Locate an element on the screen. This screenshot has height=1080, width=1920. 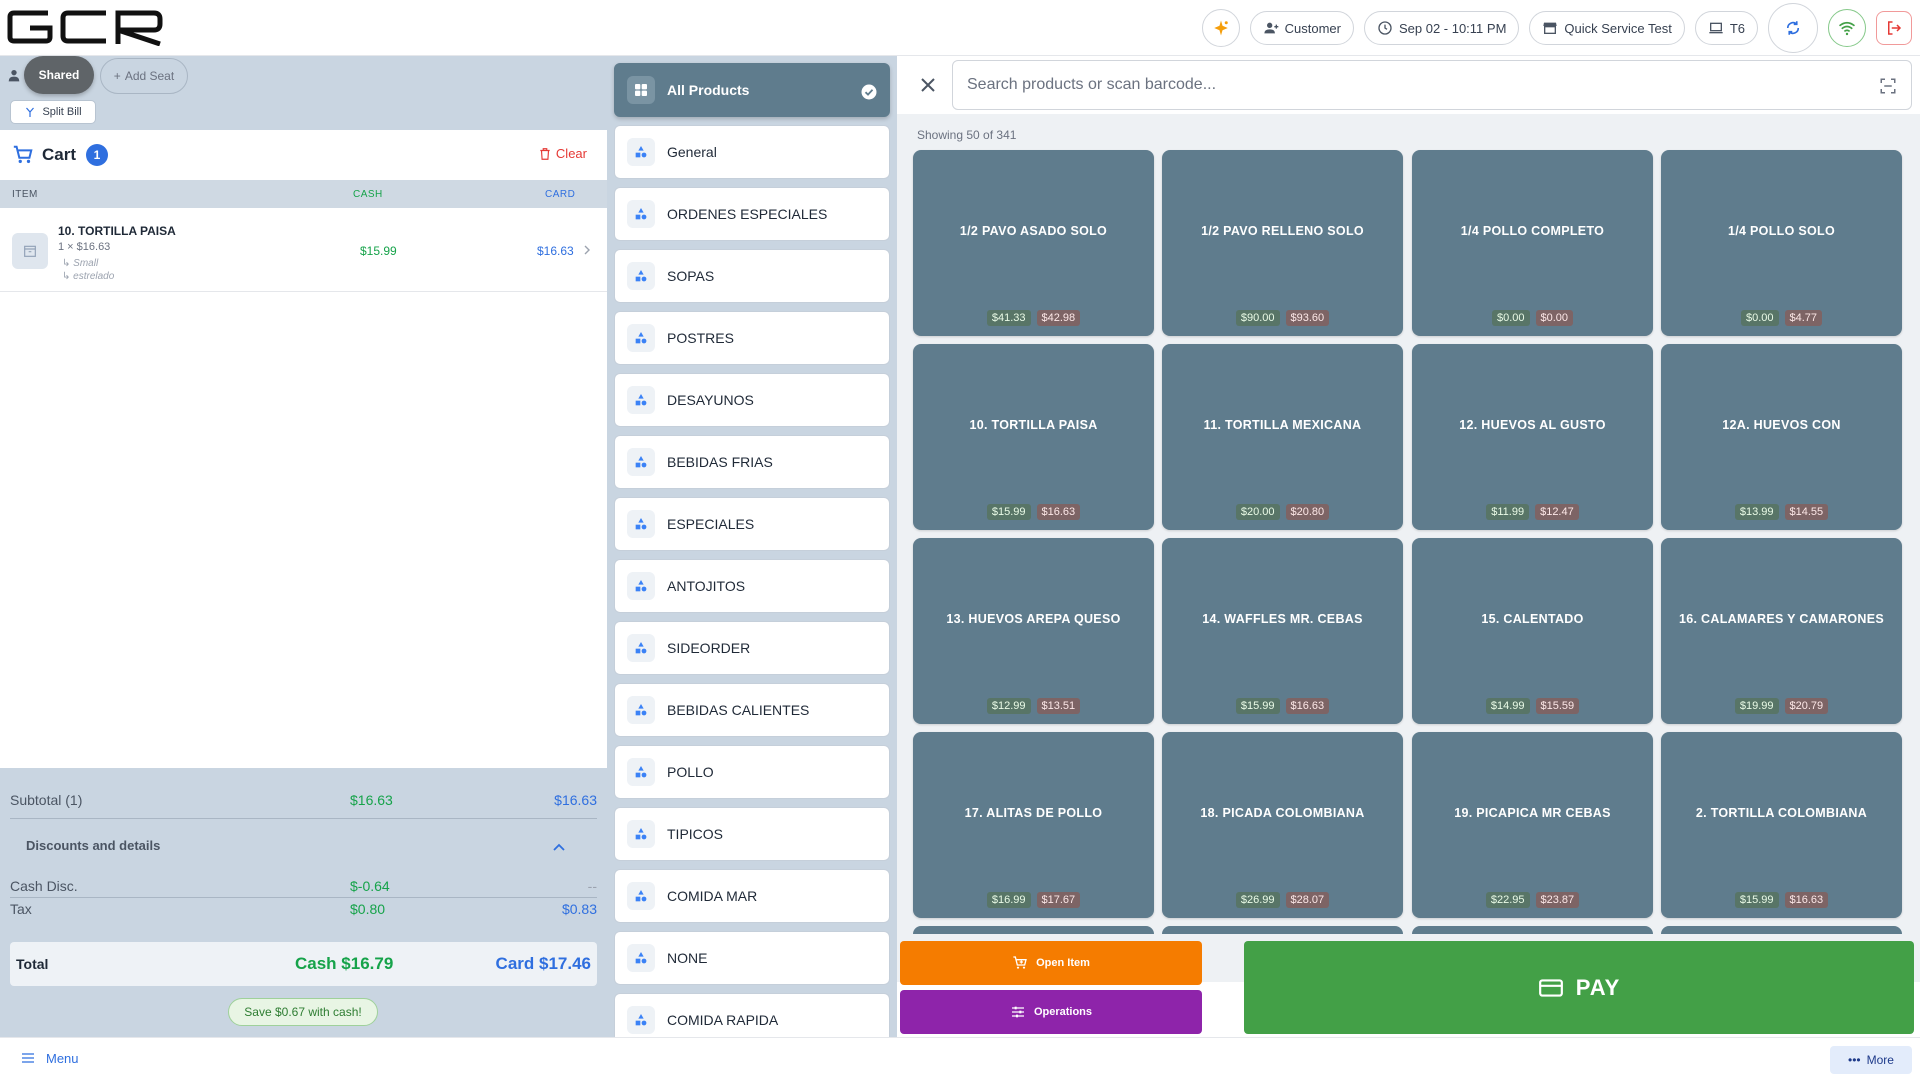
product-tile: 12. HUEVOS AL GUSTO $11.99 $12.47 is located at coordinates (1532, 437).